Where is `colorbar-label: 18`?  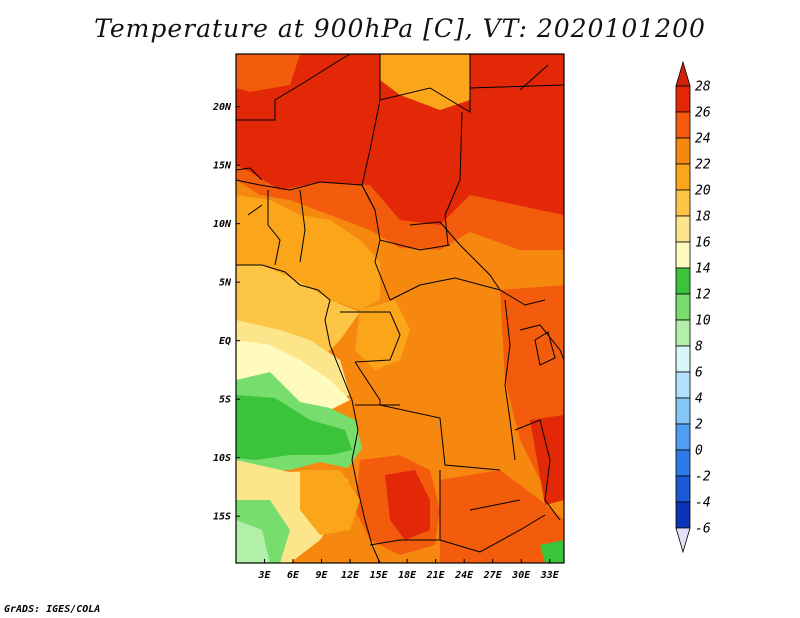 colorbar-label: 18 is located at coordinates (703, 217).